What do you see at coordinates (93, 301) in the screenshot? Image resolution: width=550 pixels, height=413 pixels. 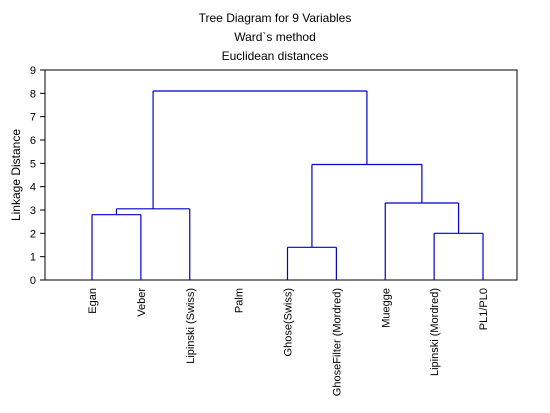 I see `leaf-label: Egan` at bounding box center [93, 301].